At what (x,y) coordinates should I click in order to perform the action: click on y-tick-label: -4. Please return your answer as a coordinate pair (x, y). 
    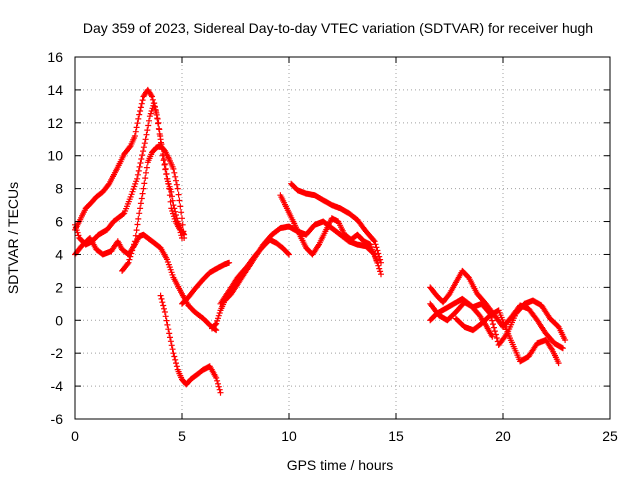
    Looking at the image, I should click on (57, 386).